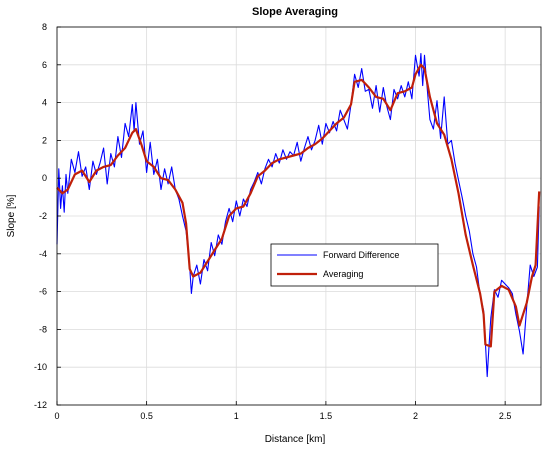 The image size is (550, 455). Describe the element at coordinates (43, 216) in the screenshot. I see `y-tick-label: -2` at that location.